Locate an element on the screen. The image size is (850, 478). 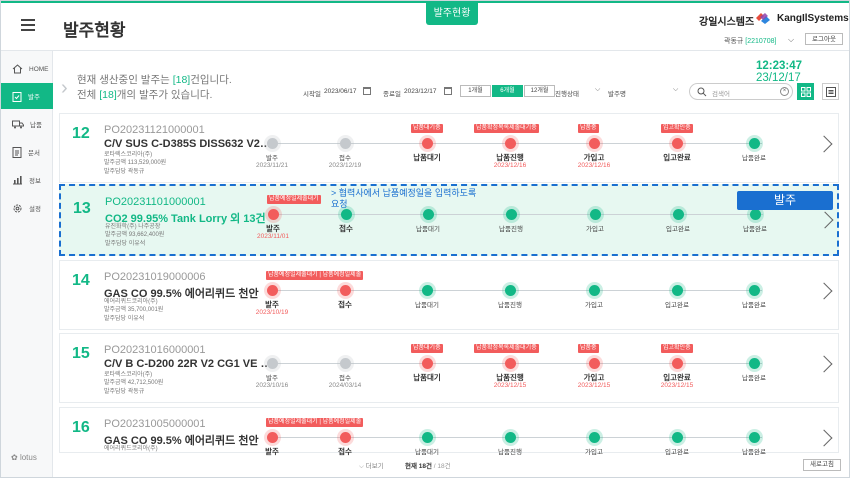
sidebar-item-order: 발주 is located at coordinates (27, 96).